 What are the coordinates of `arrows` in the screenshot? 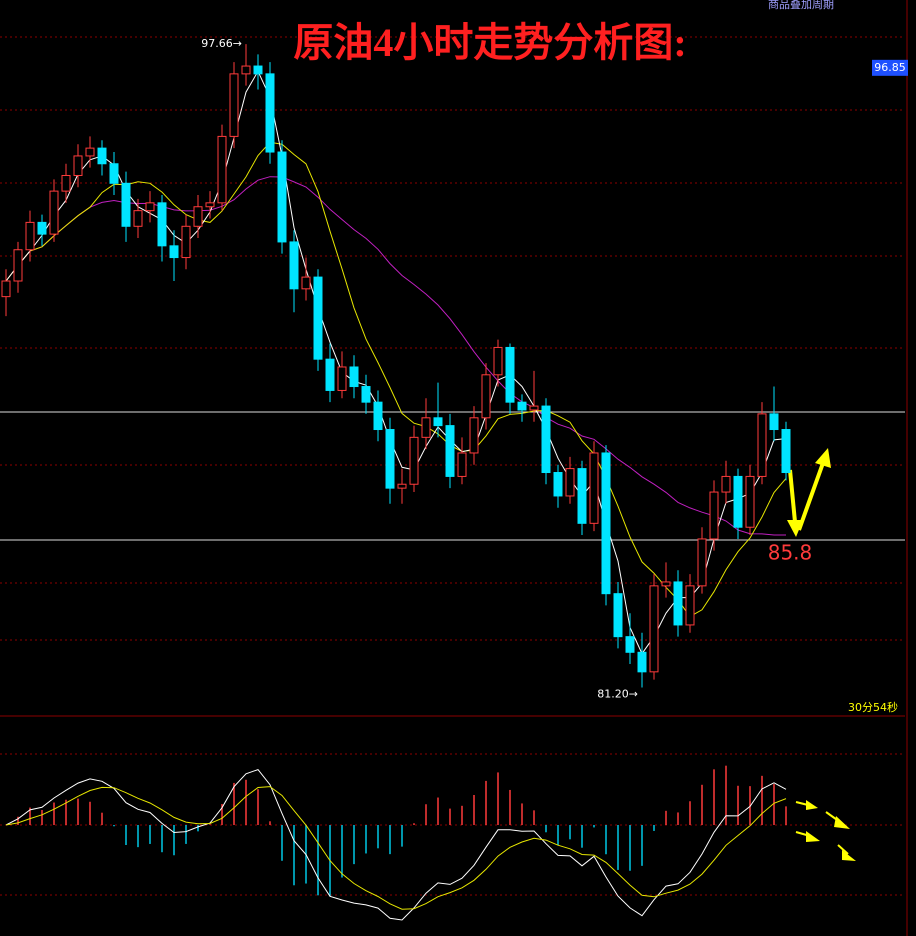 It's located at (821, 654).